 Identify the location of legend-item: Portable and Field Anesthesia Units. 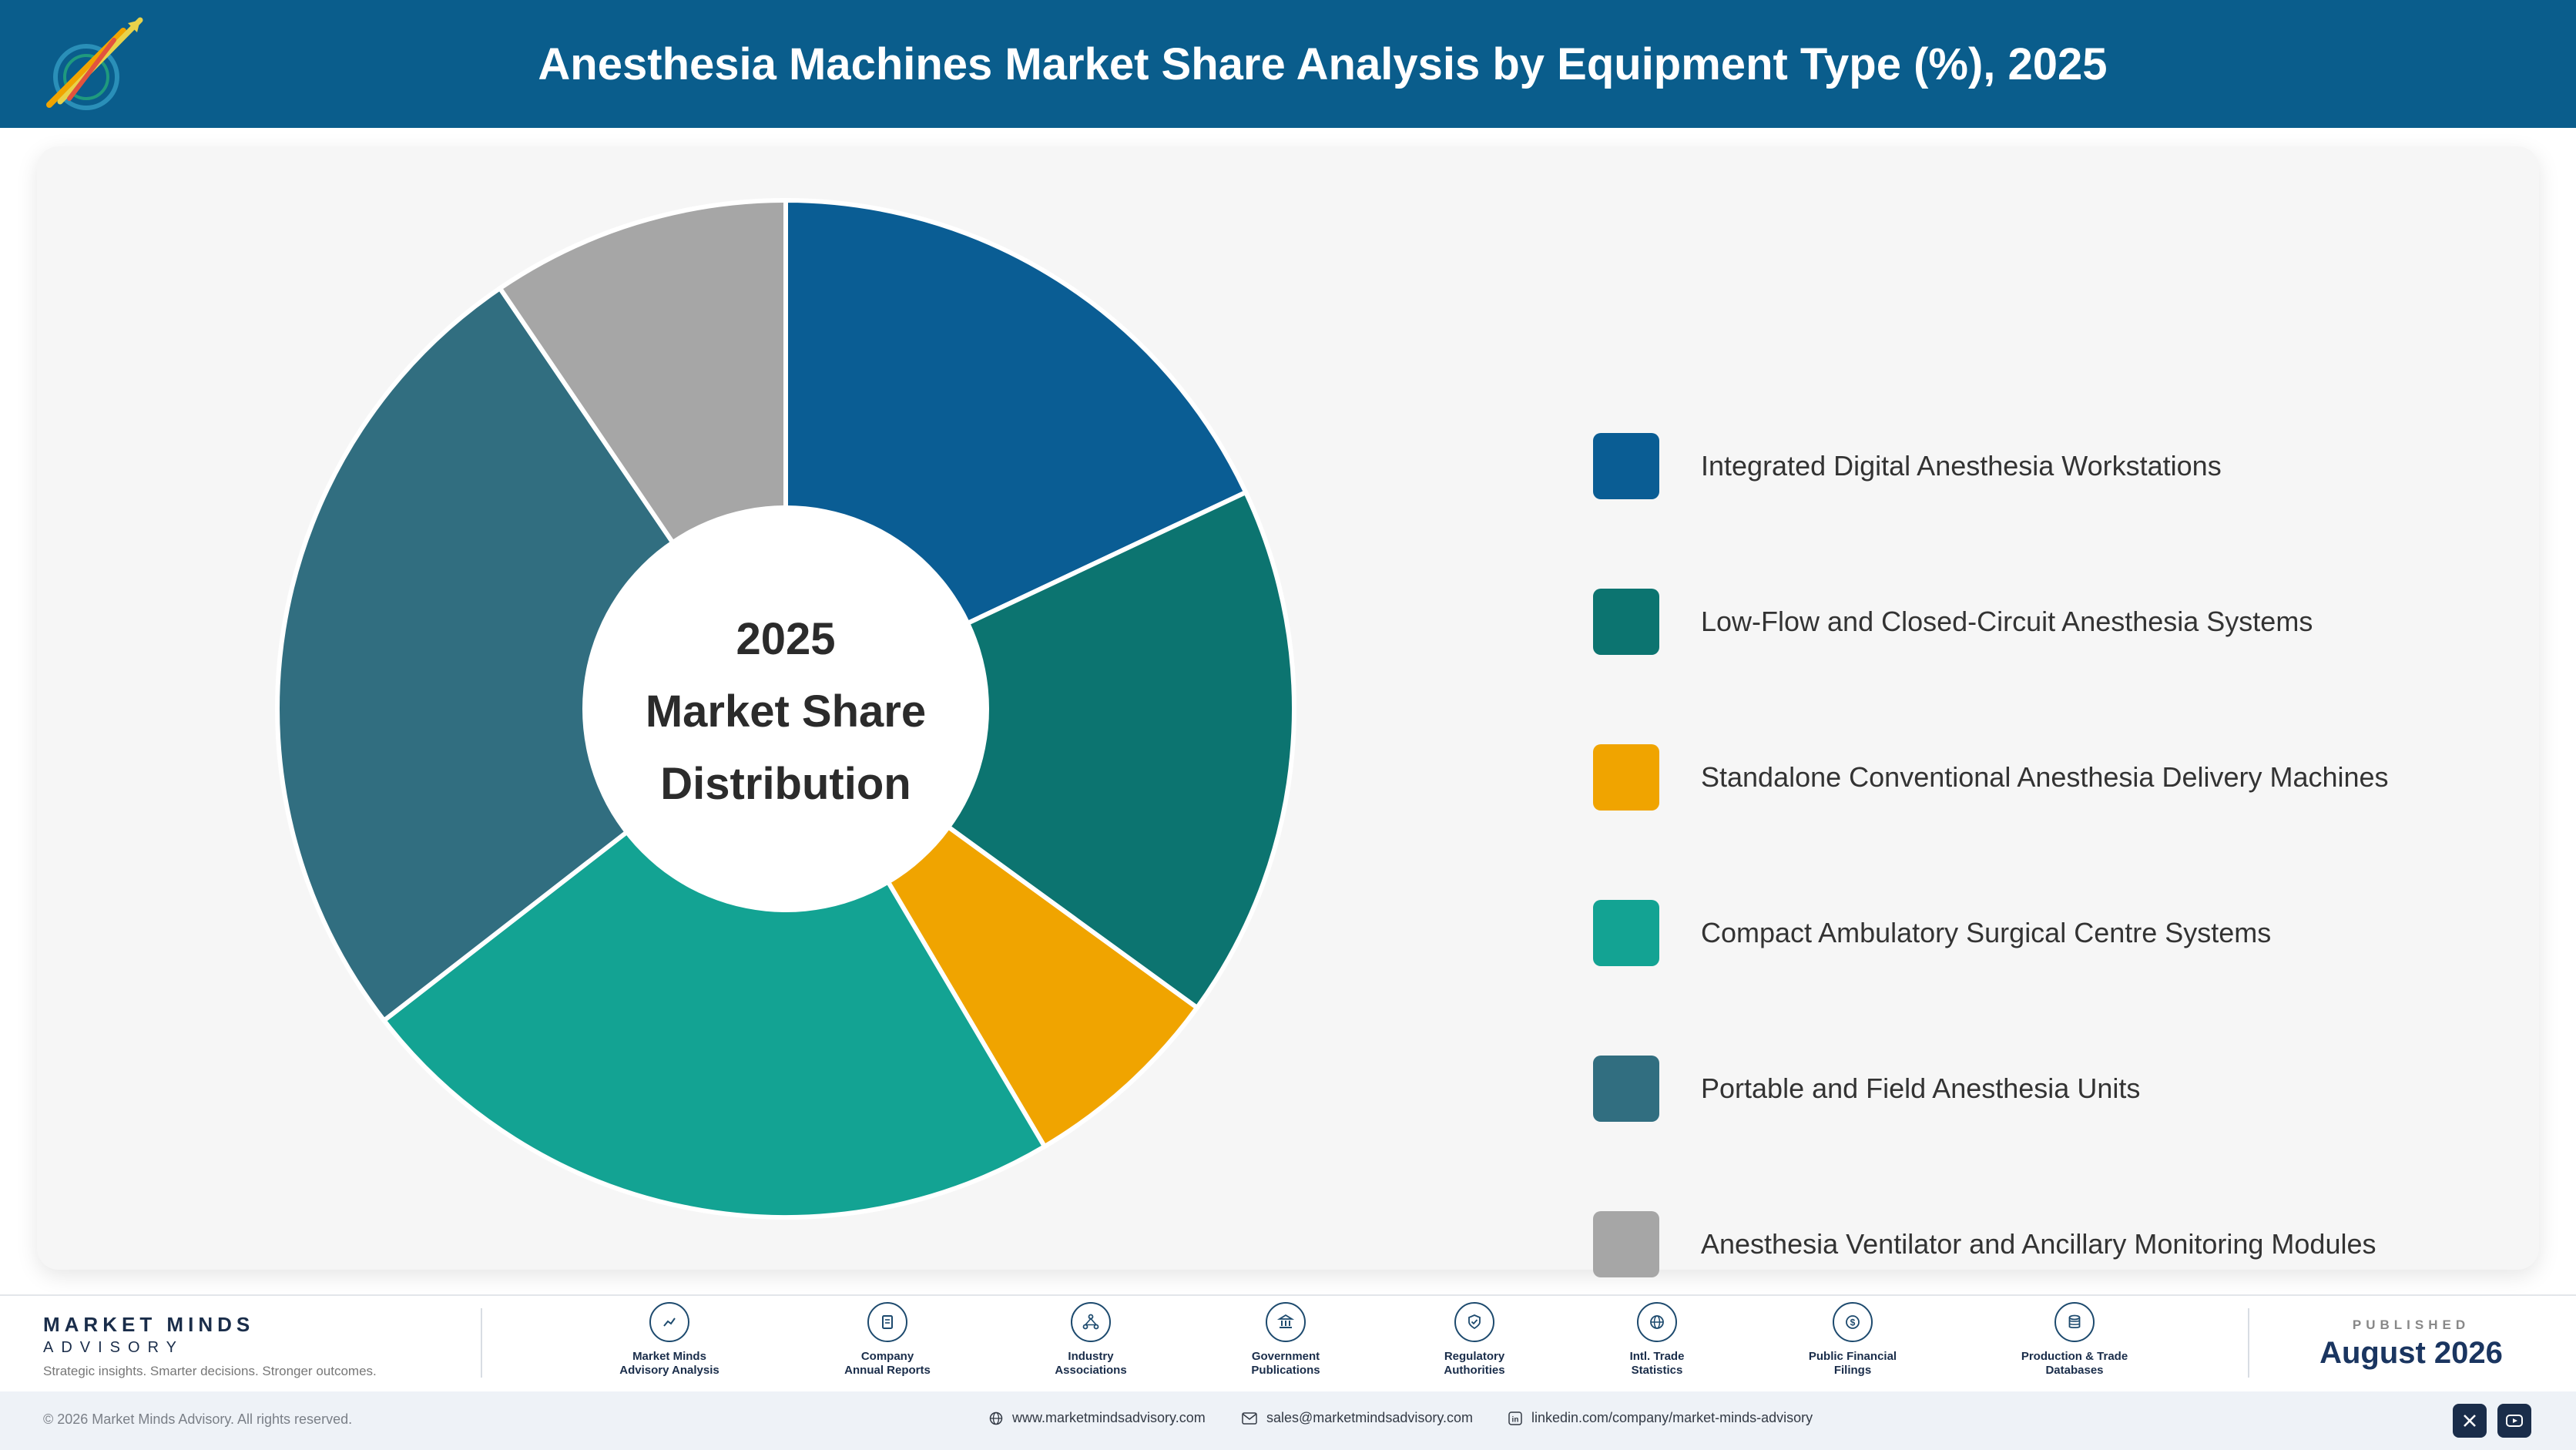
(1866, 1089).